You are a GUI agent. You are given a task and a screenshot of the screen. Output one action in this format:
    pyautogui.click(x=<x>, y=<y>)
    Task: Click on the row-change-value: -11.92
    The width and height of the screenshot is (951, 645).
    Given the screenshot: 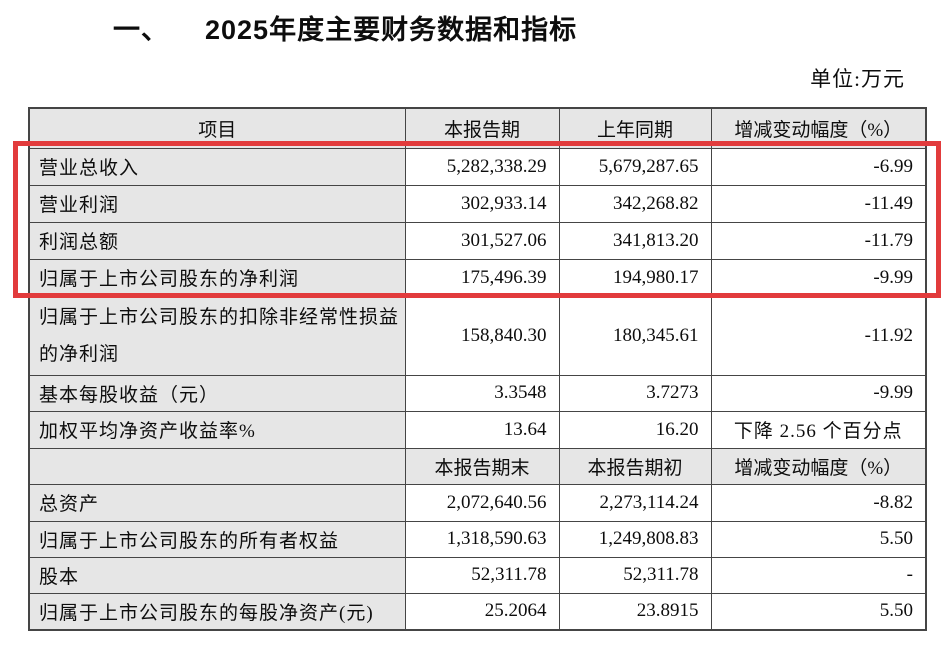 What is the action you would take?
    pyautogui.click(x=818, y=335)
    